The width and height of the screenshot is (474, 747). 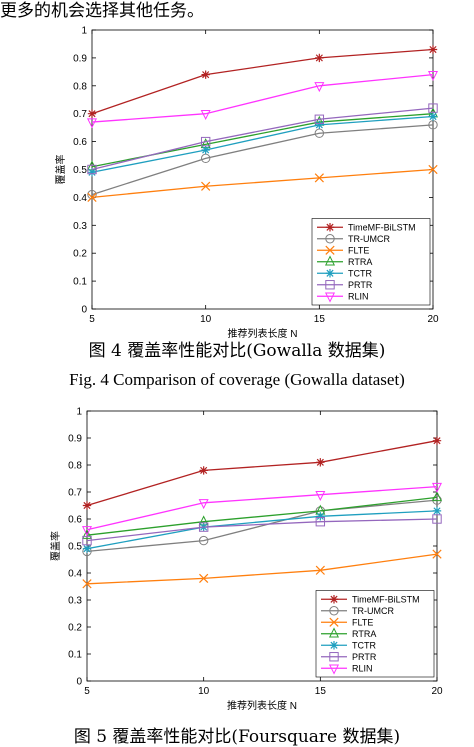 What do you see at coordinates (84, 31) in the screenshot?
I see `y-tick-label: 1` at bounding box center [84, 31].